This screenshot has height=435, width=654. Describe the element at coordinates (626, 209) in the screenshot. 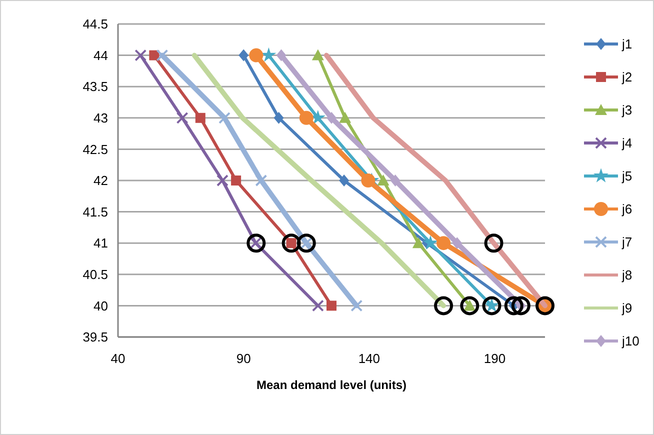

I see `legend-label: j6` at that location.